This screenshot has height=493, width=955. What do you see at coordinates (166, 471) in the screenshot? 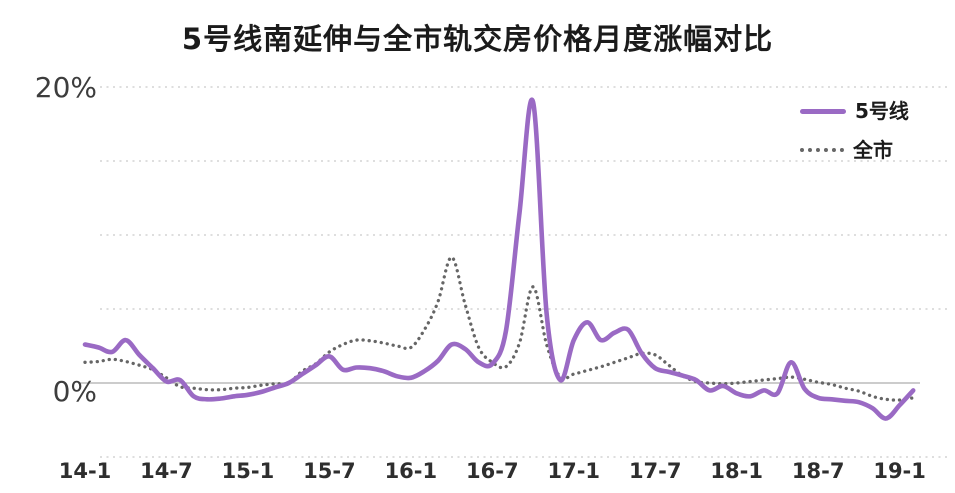
I see `x-tick-label-14-7: 14-7` at bounding box center [166, 471].